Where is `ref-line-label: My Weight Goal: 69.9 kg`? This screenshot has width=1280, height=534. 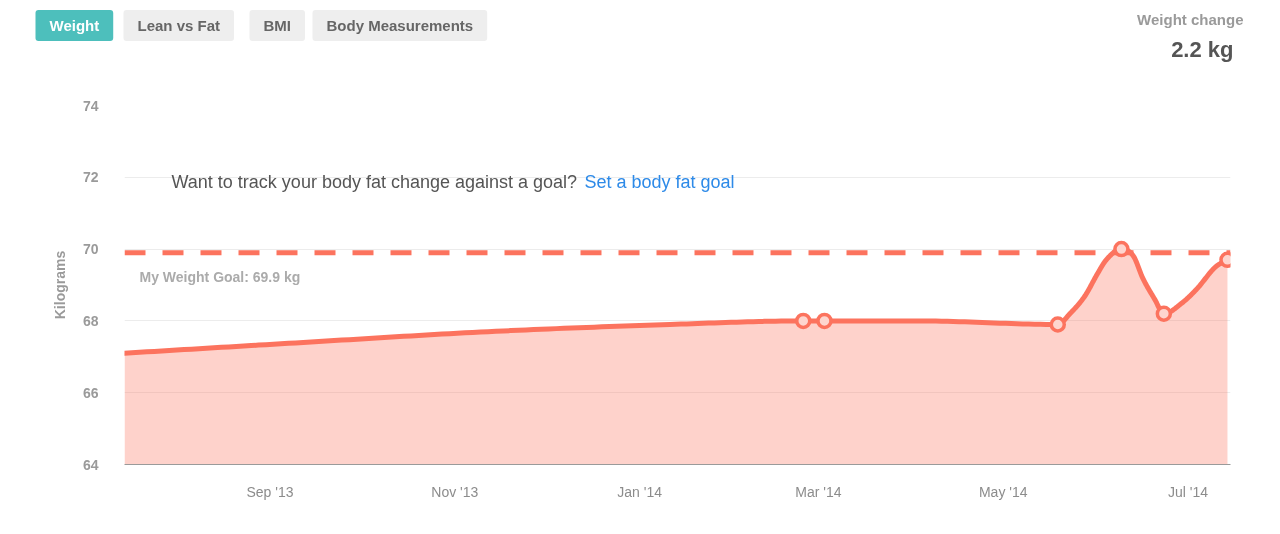
ref-line-label: My Weight Goal: 69.9 kg is located at coordinates (220, 276).